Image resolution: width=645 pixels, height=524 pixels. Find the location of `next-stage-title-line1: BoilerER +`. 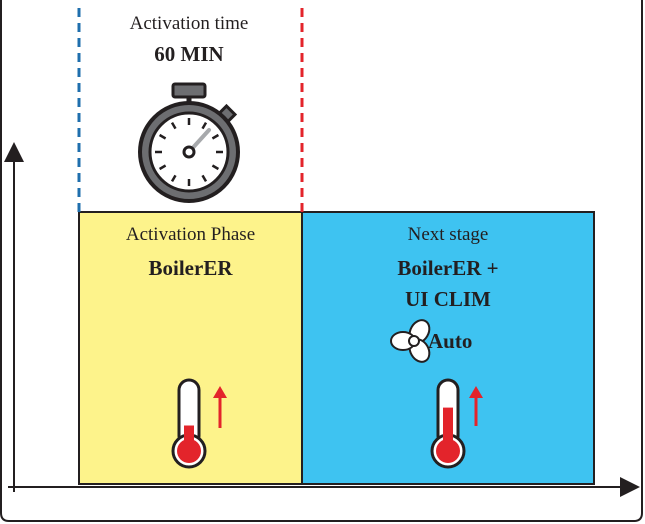

next-stage-title-line1: BoilerER + is located at coordinates (448, 268).